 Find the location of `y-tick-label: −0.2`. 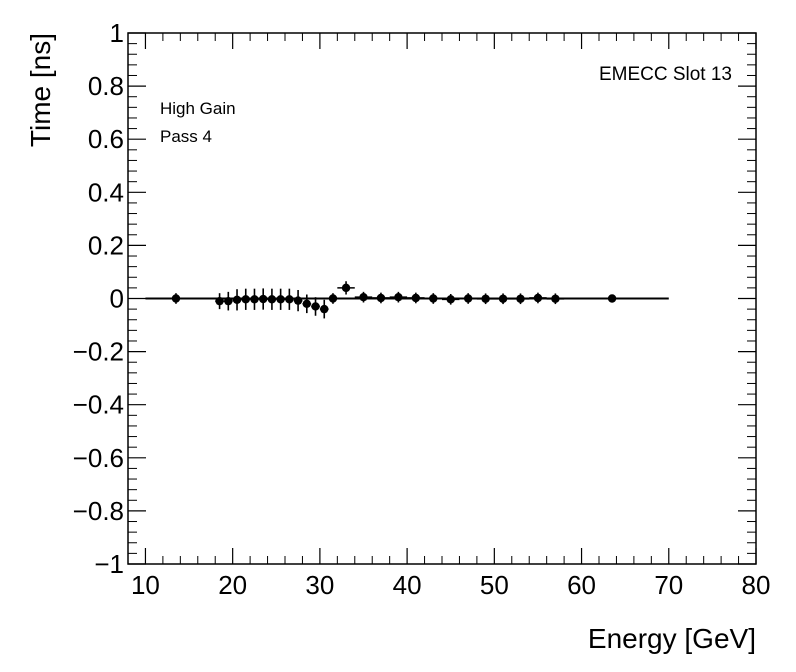

y-tick-label: −0.2 is located at coordinates (98, 352).